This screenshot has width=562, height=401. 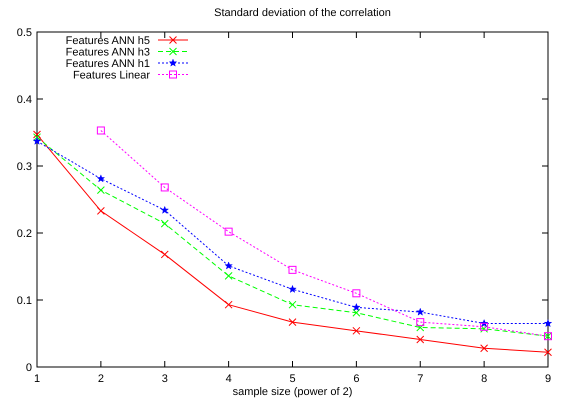 I want to click on y-tick-label: 0.4, so click(x=24, y=100).